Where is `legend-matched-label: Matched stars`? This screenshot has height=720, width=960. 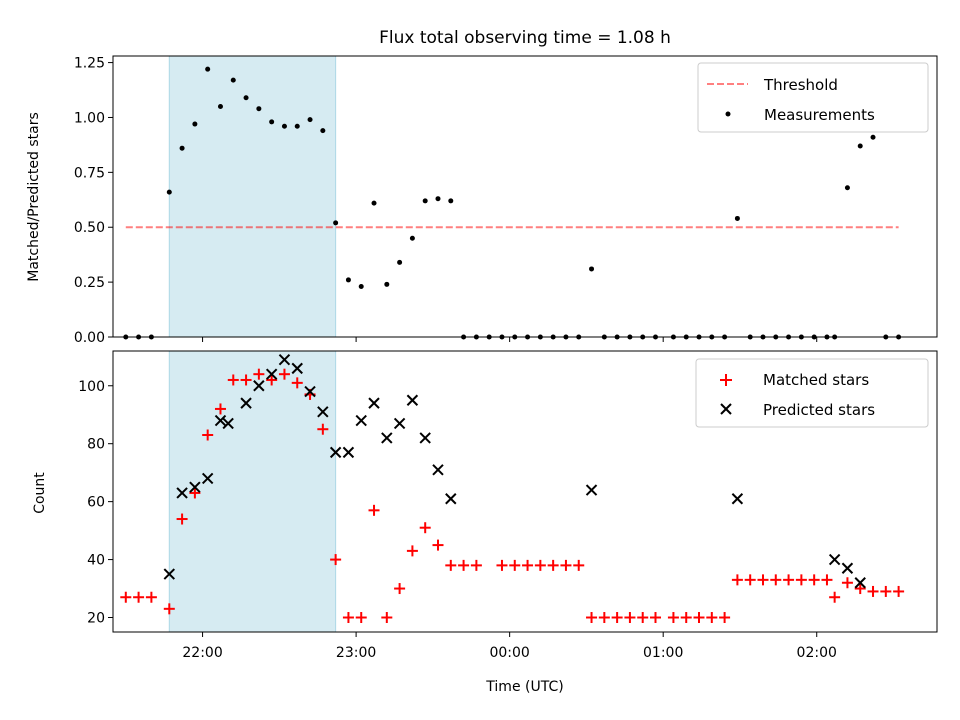
legend-matched-label: Matched stars is located at coordinates (816, 380).